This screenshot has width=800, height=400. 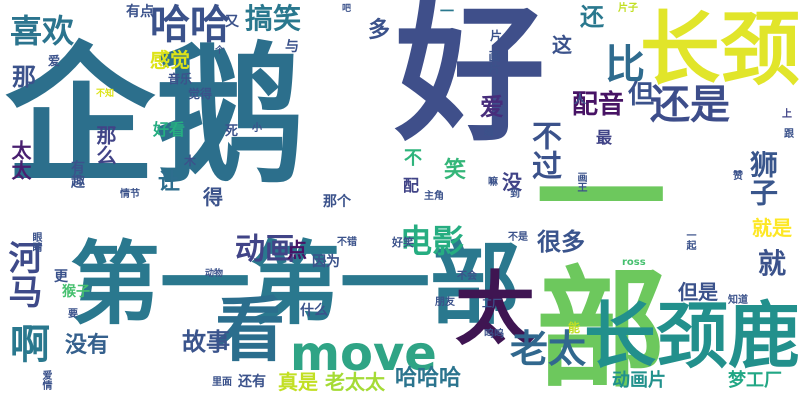 I want to click on word-58: 那个, so click(x=337, y=202).